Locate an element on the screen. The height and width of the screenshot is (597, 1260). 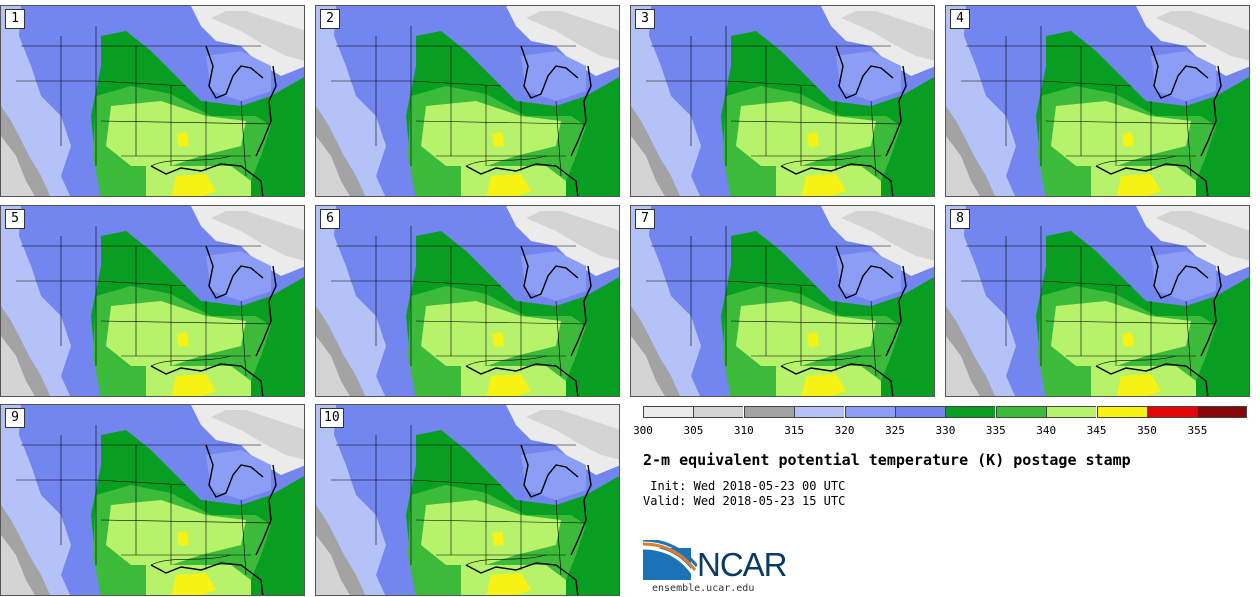
map-panel-3: 3 is located at coordinates (782, 101).